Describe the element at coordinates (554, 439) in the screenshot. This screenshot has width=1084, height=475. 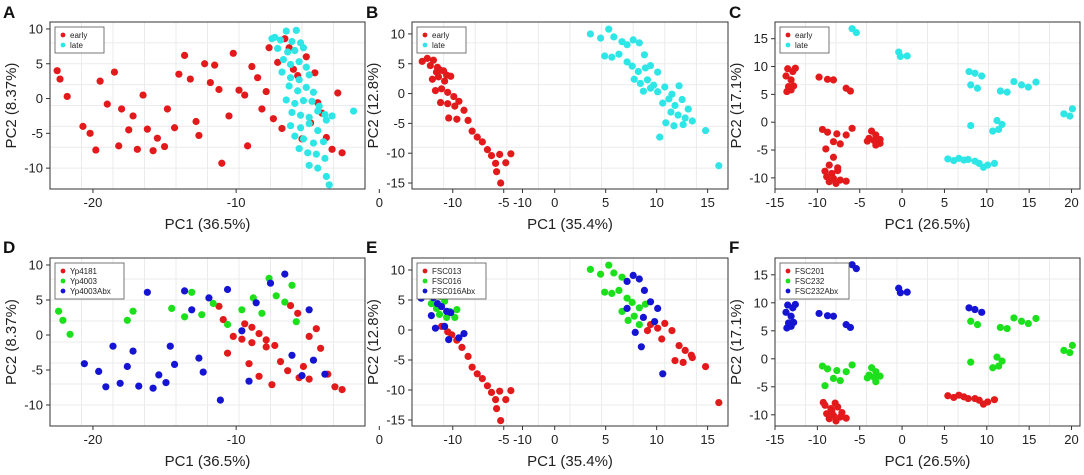
I see `x-tick-label: 0` at that location.